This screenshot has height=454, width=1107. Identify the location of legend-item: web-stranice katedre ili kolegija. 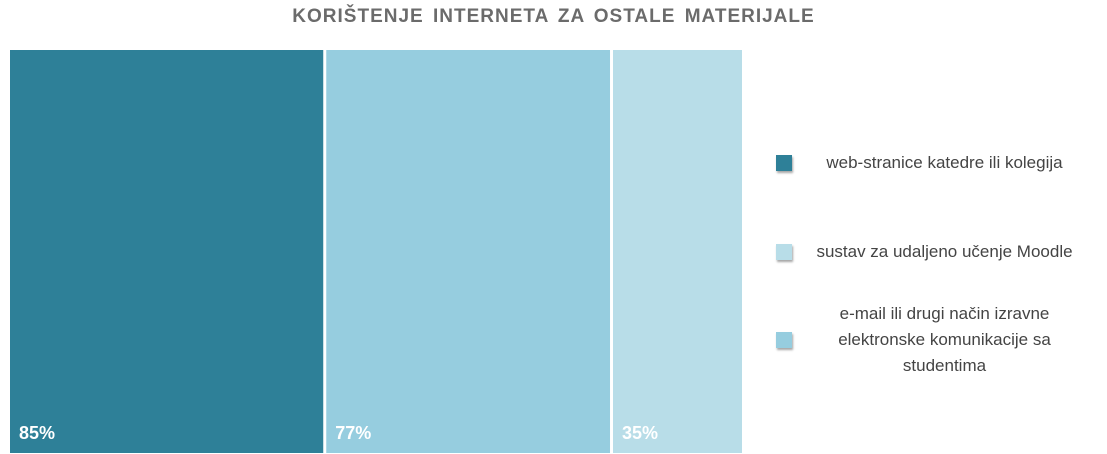
(931, 163).